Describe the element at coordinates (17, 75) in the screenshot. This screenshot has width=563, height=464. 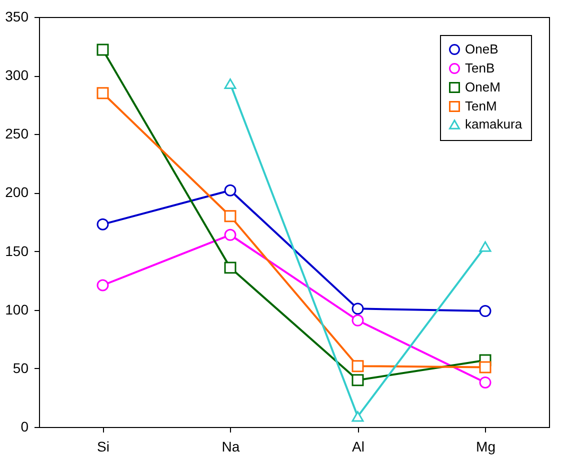
I see `y-tick-label: 300` at that location.